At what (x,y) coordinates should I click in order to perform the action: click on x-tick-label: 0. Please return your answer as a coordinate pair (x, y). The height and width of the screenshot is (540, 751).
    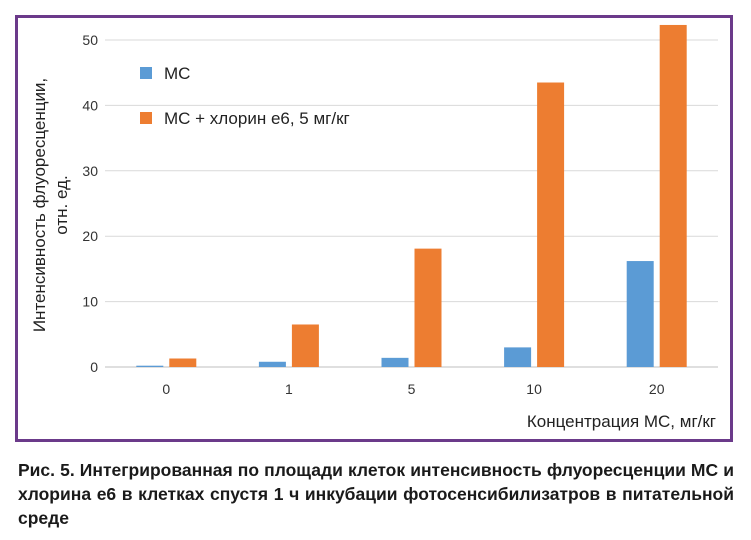
    Looking at the image, I should click on (166, 389).